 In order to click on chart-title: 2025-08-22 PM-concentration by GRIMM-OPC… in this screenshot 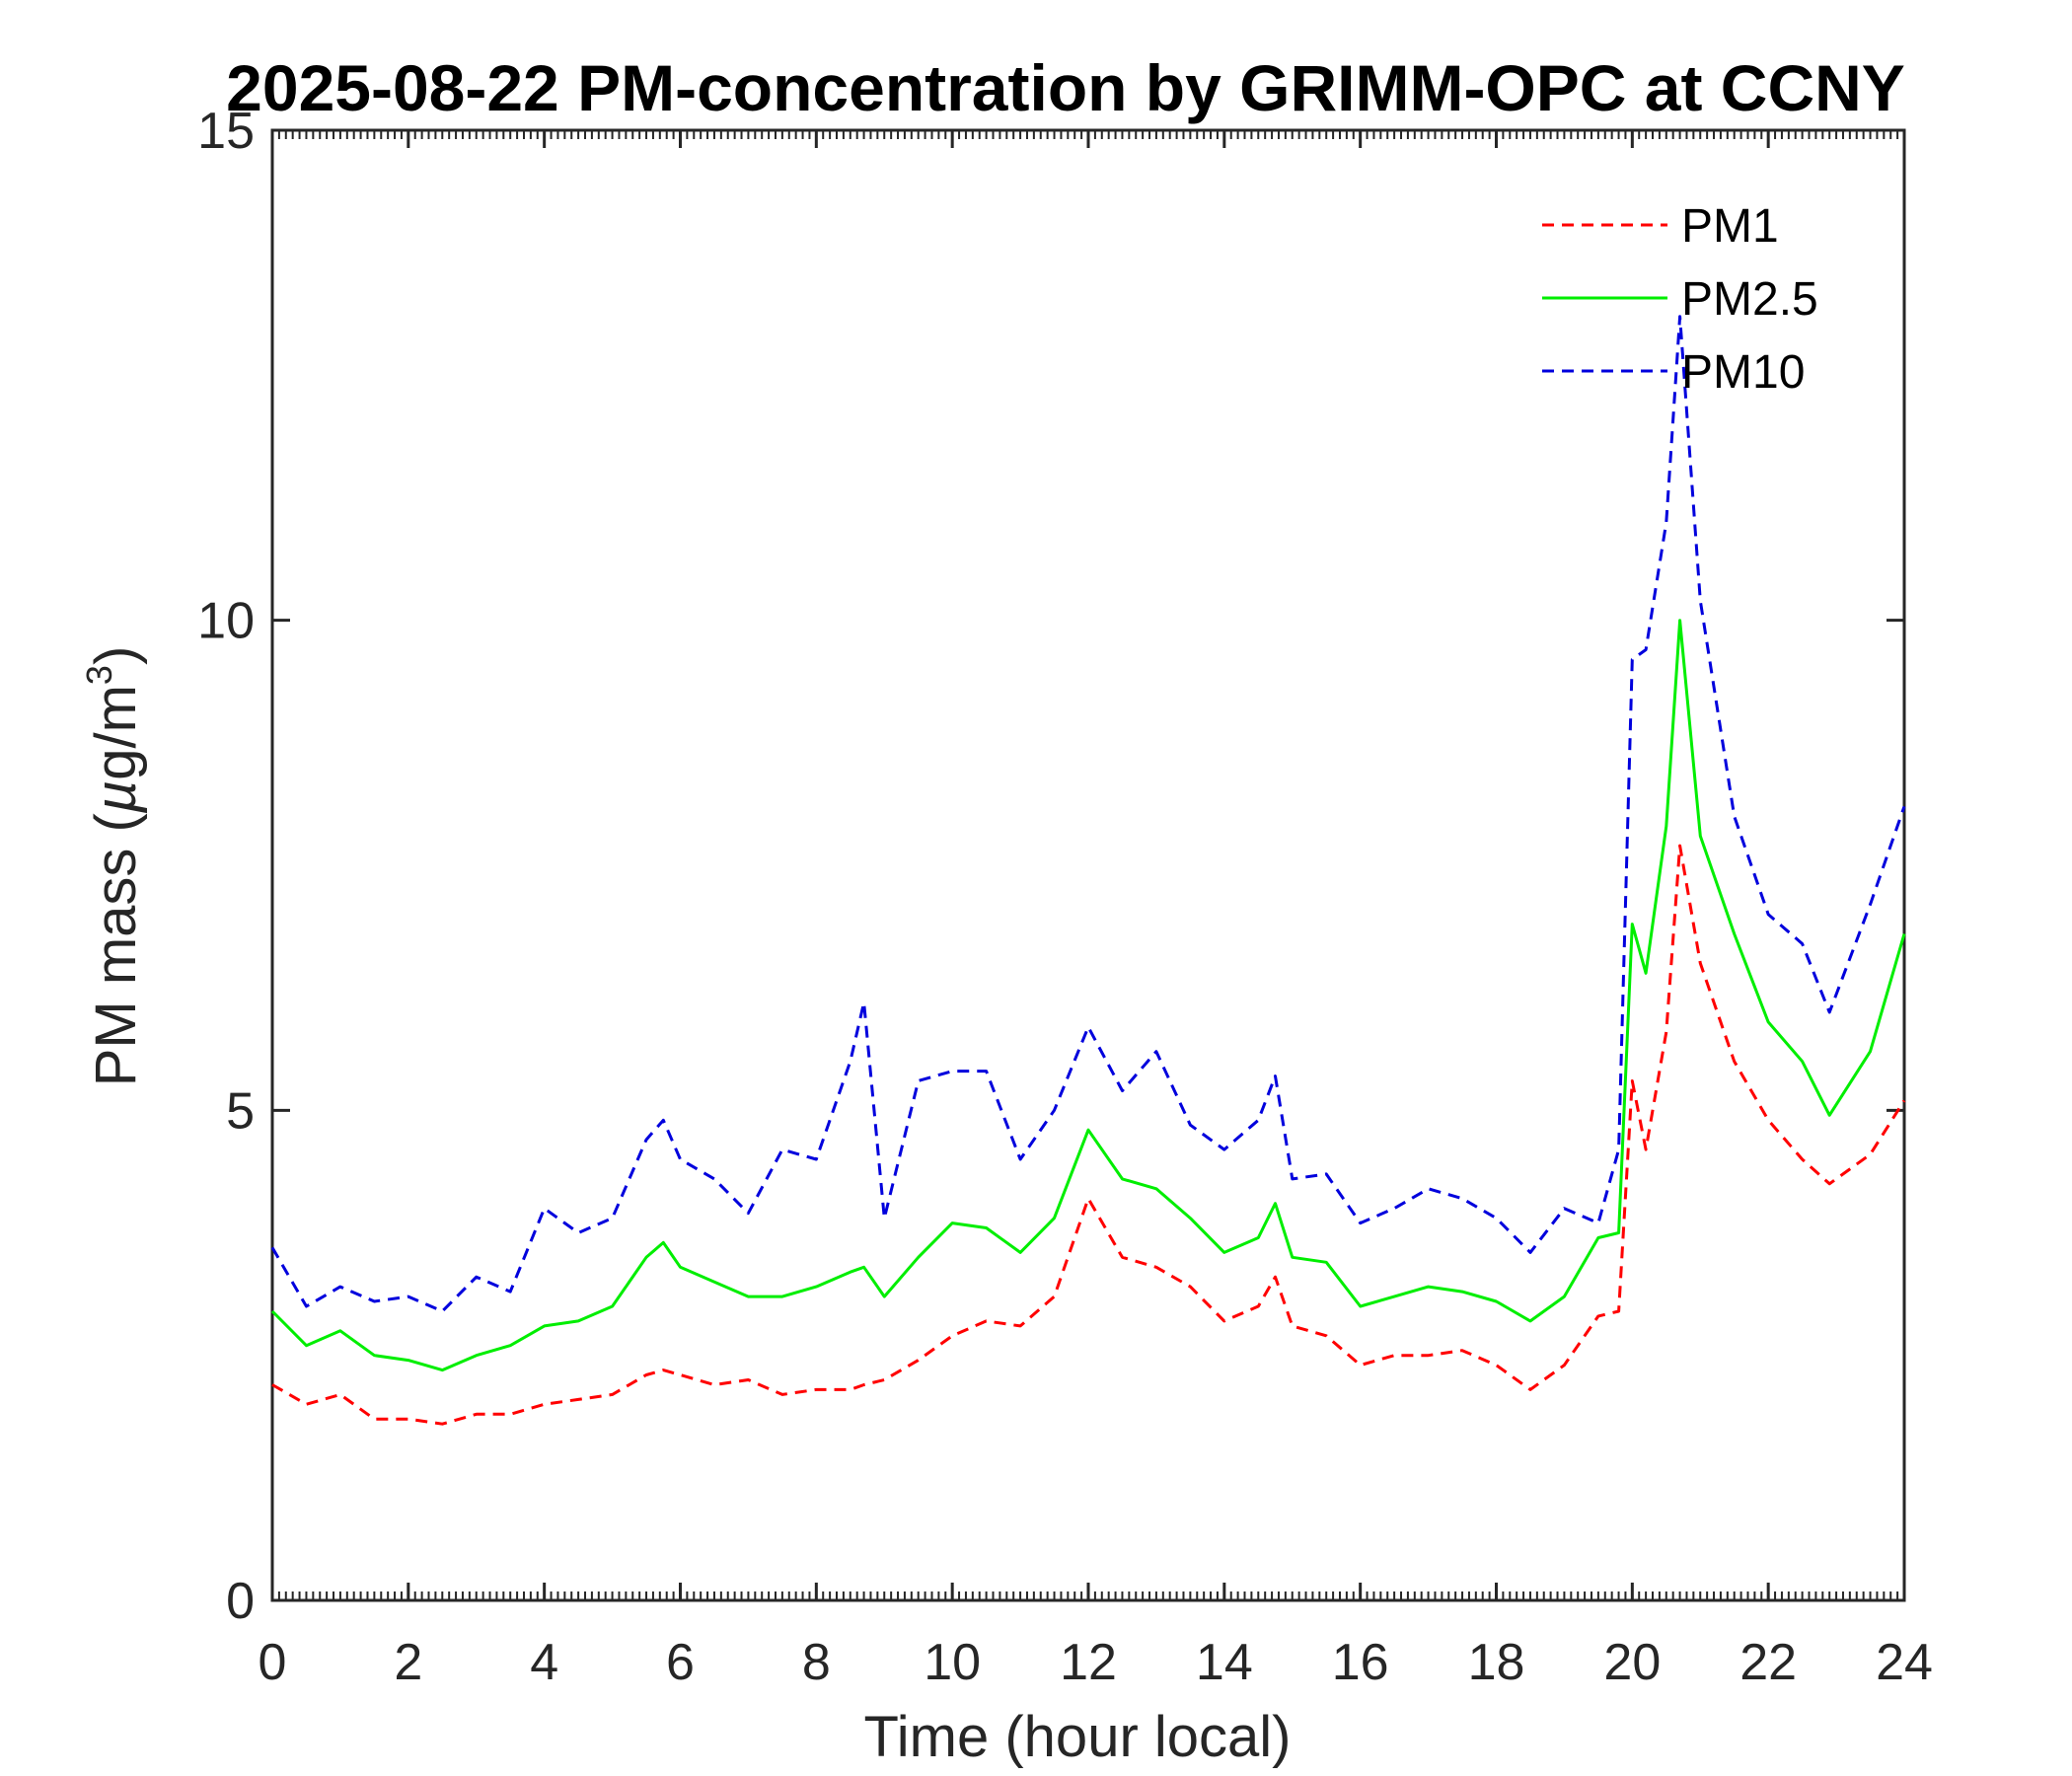, I will do `click(1066, 87)`.